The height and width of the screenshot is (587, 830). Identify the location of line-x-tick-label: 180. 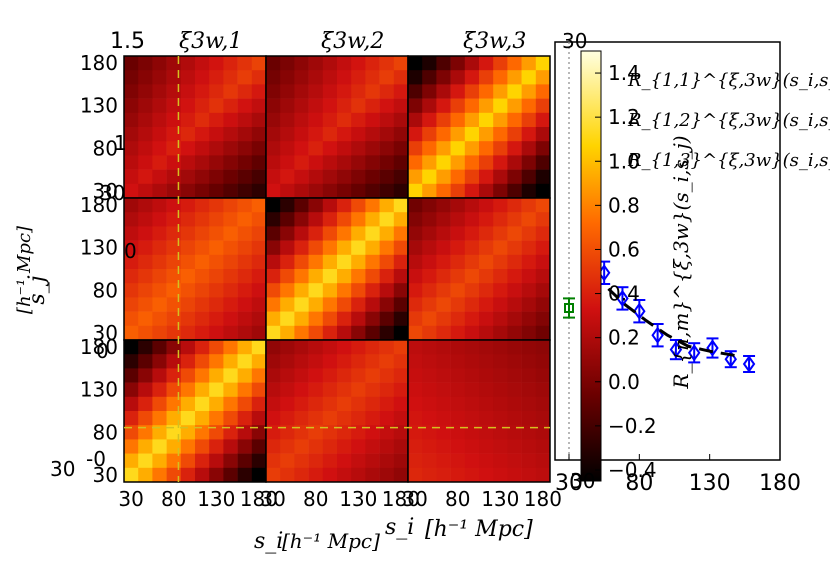
(780, 483).